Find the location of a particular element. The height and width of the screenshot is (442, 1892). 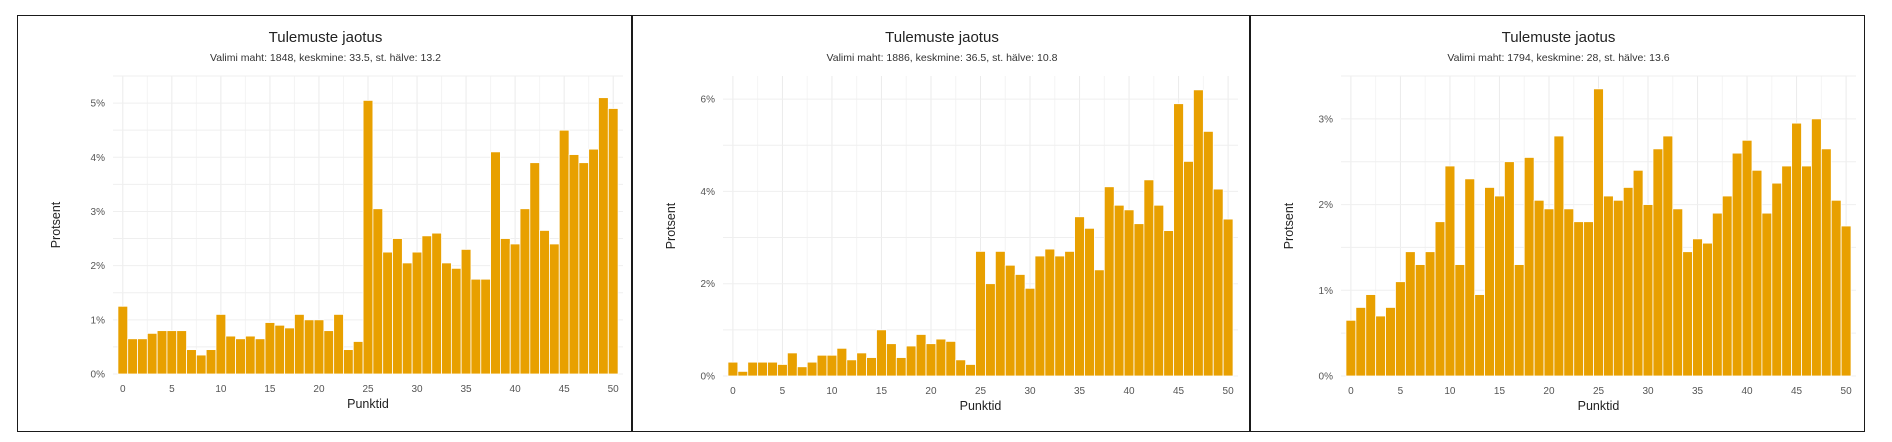

x-tick-label: 25 is located at coordinates (1599, 391).